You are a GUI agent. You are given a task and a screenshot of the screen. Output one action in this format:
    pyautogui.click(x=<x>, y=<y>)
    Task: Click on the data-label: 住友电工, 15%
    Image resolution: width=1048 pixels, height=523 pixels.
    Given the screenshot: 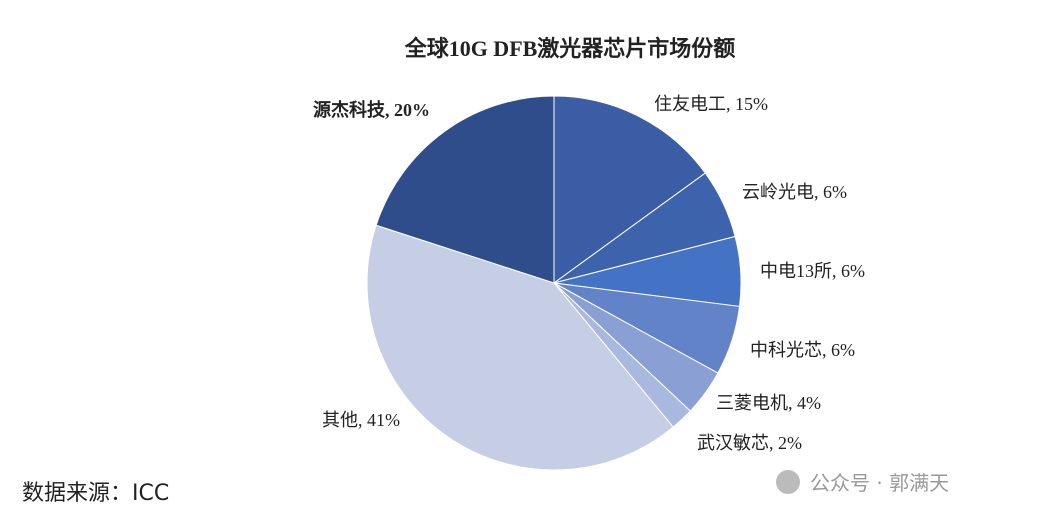 What is the action you would take?
    pyautogui.click(x=711, y=104)
    